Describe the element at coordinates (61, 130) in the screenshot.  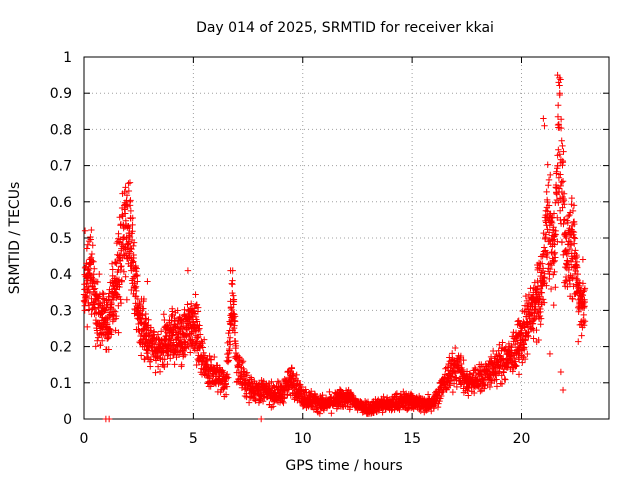
I see `y-tick-label: 0.8` at that location.